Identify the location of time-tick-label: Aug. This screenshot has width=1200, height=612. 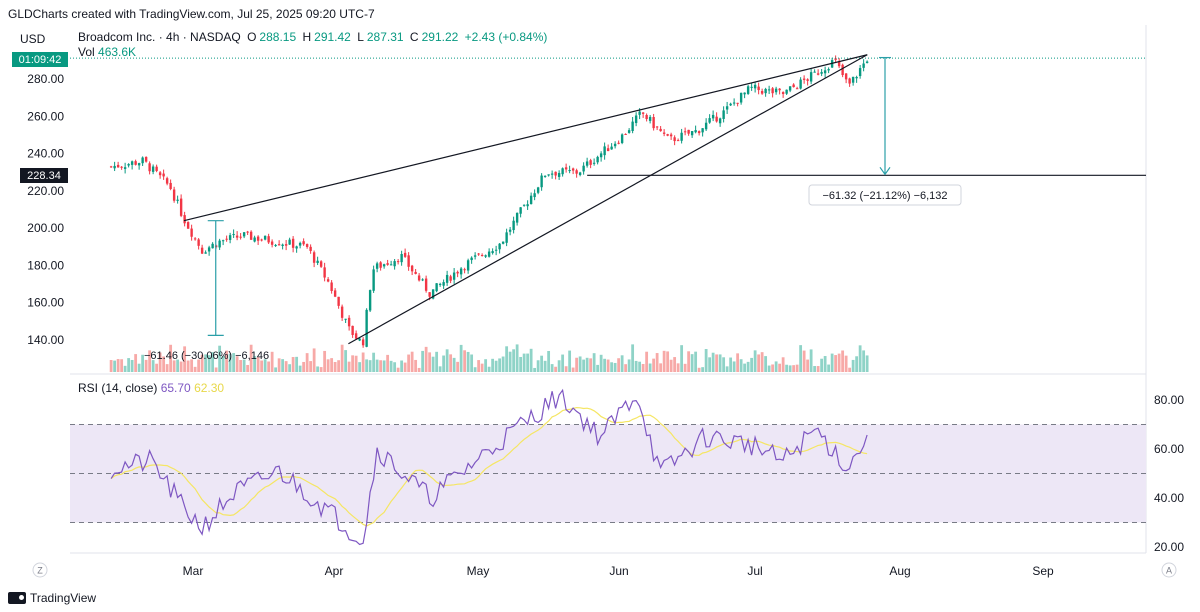
(899, 571).